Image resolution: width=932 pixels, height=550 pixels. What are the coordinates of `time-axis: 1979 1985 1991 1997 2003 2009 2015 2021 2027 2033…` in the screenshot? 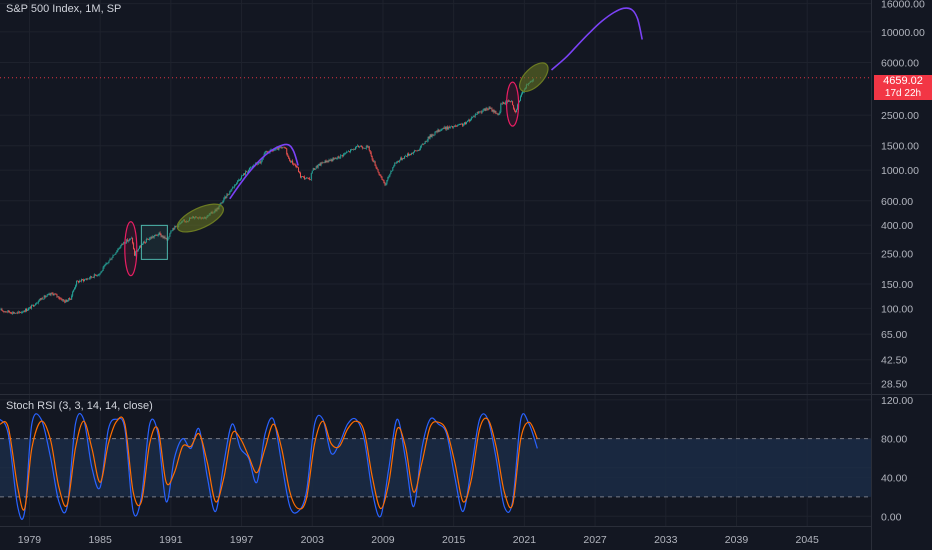 It's located at (418, 540).